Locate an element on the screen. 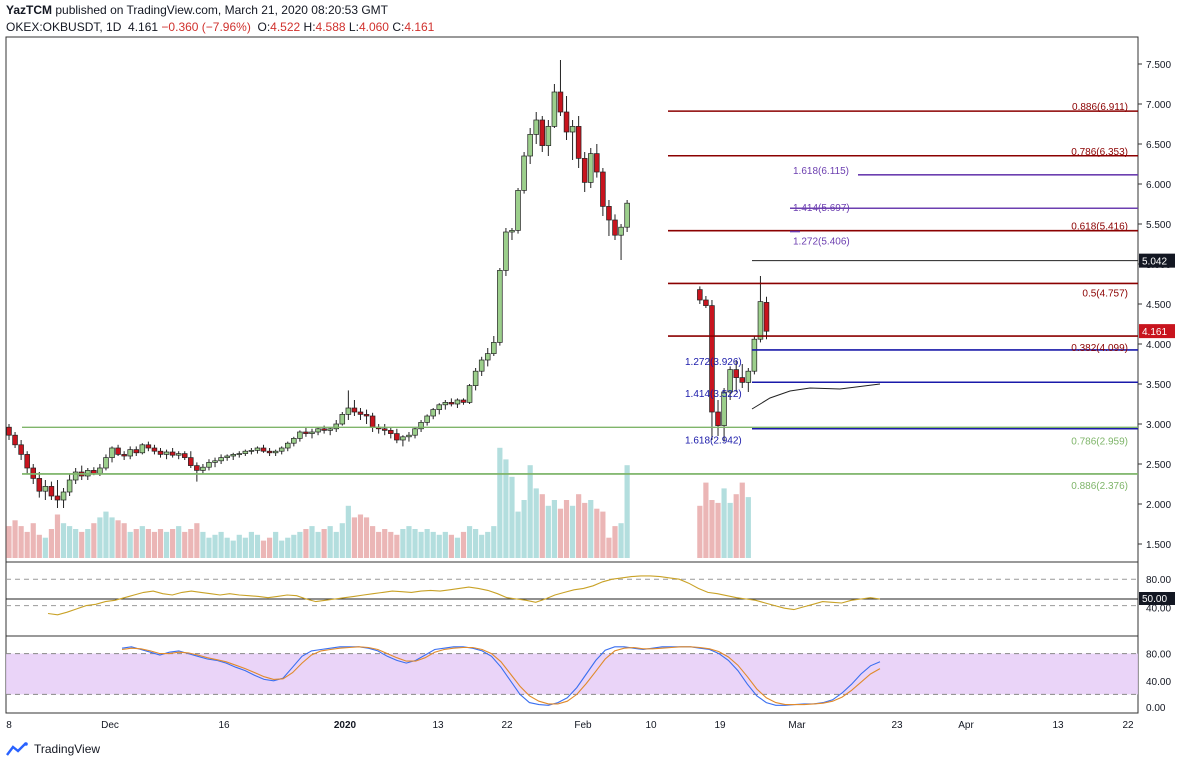 The height and width of the screenshot is (768, 1180). fib-level-label: 1.618(6.115) is located at coordinates (821, 171).